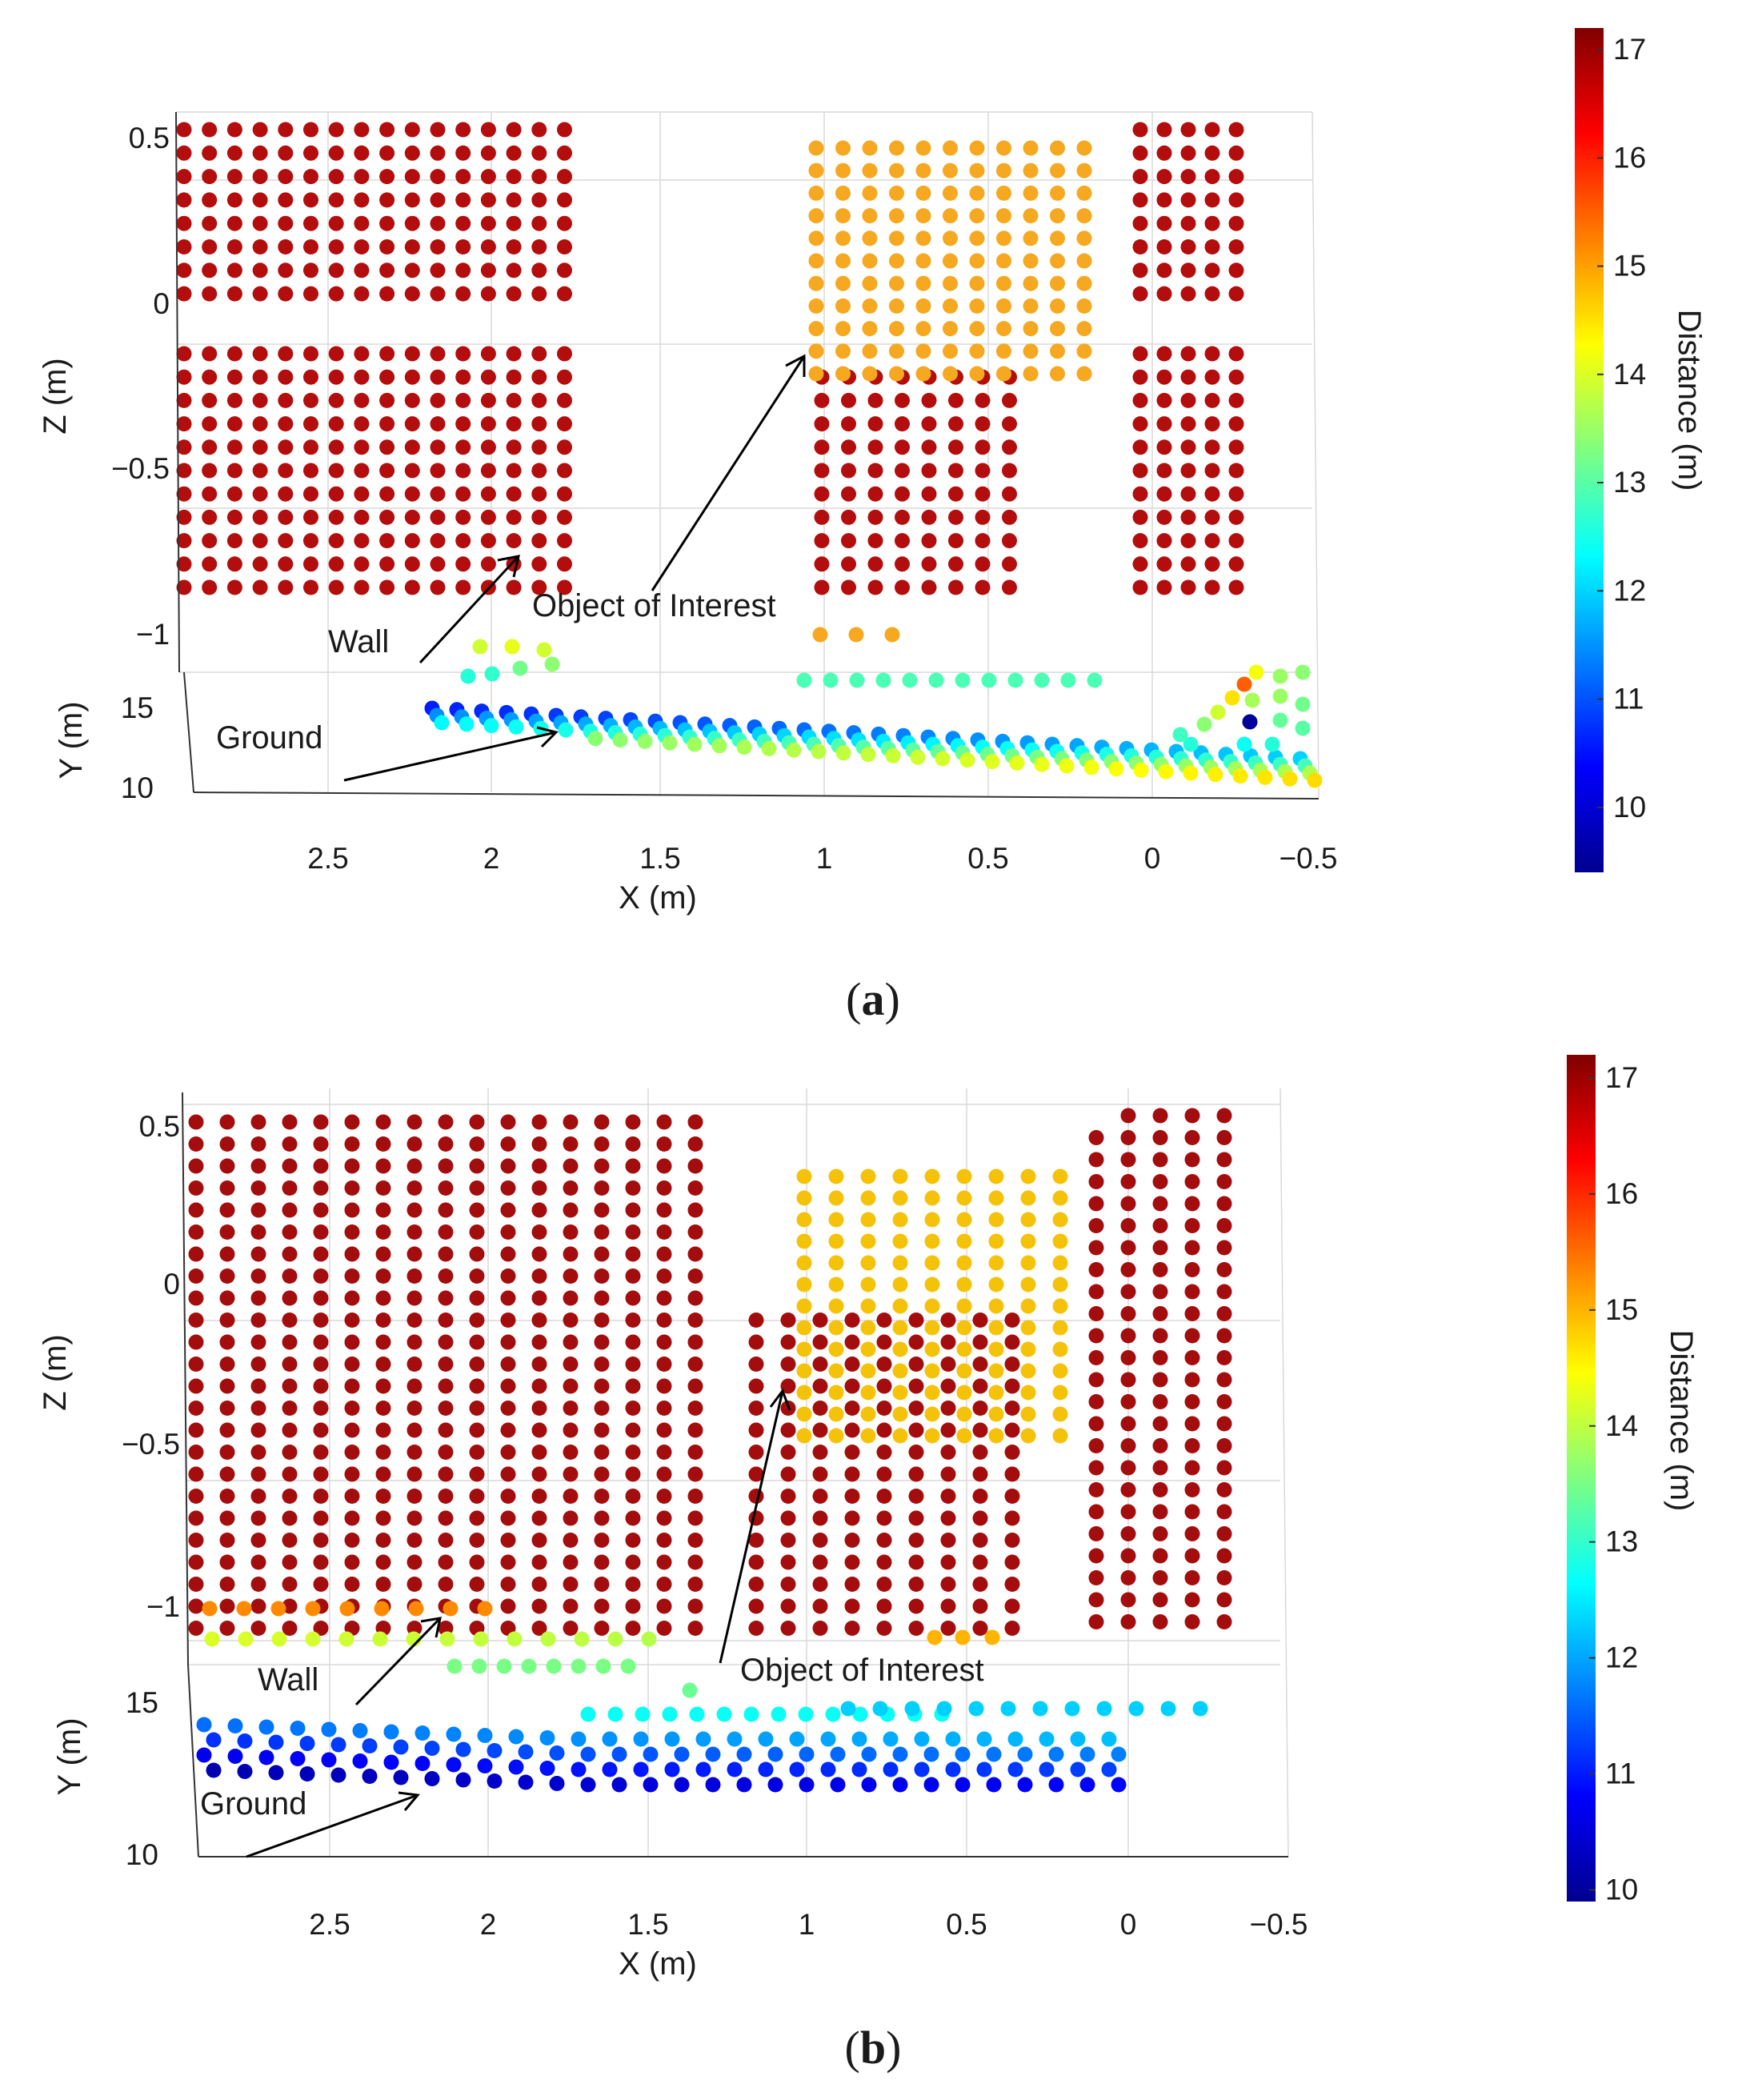  What do you see at coordinates (1152, 858) in the screenshot?
I see `x-tick-label: 0` at bounding box center [1152, 858].